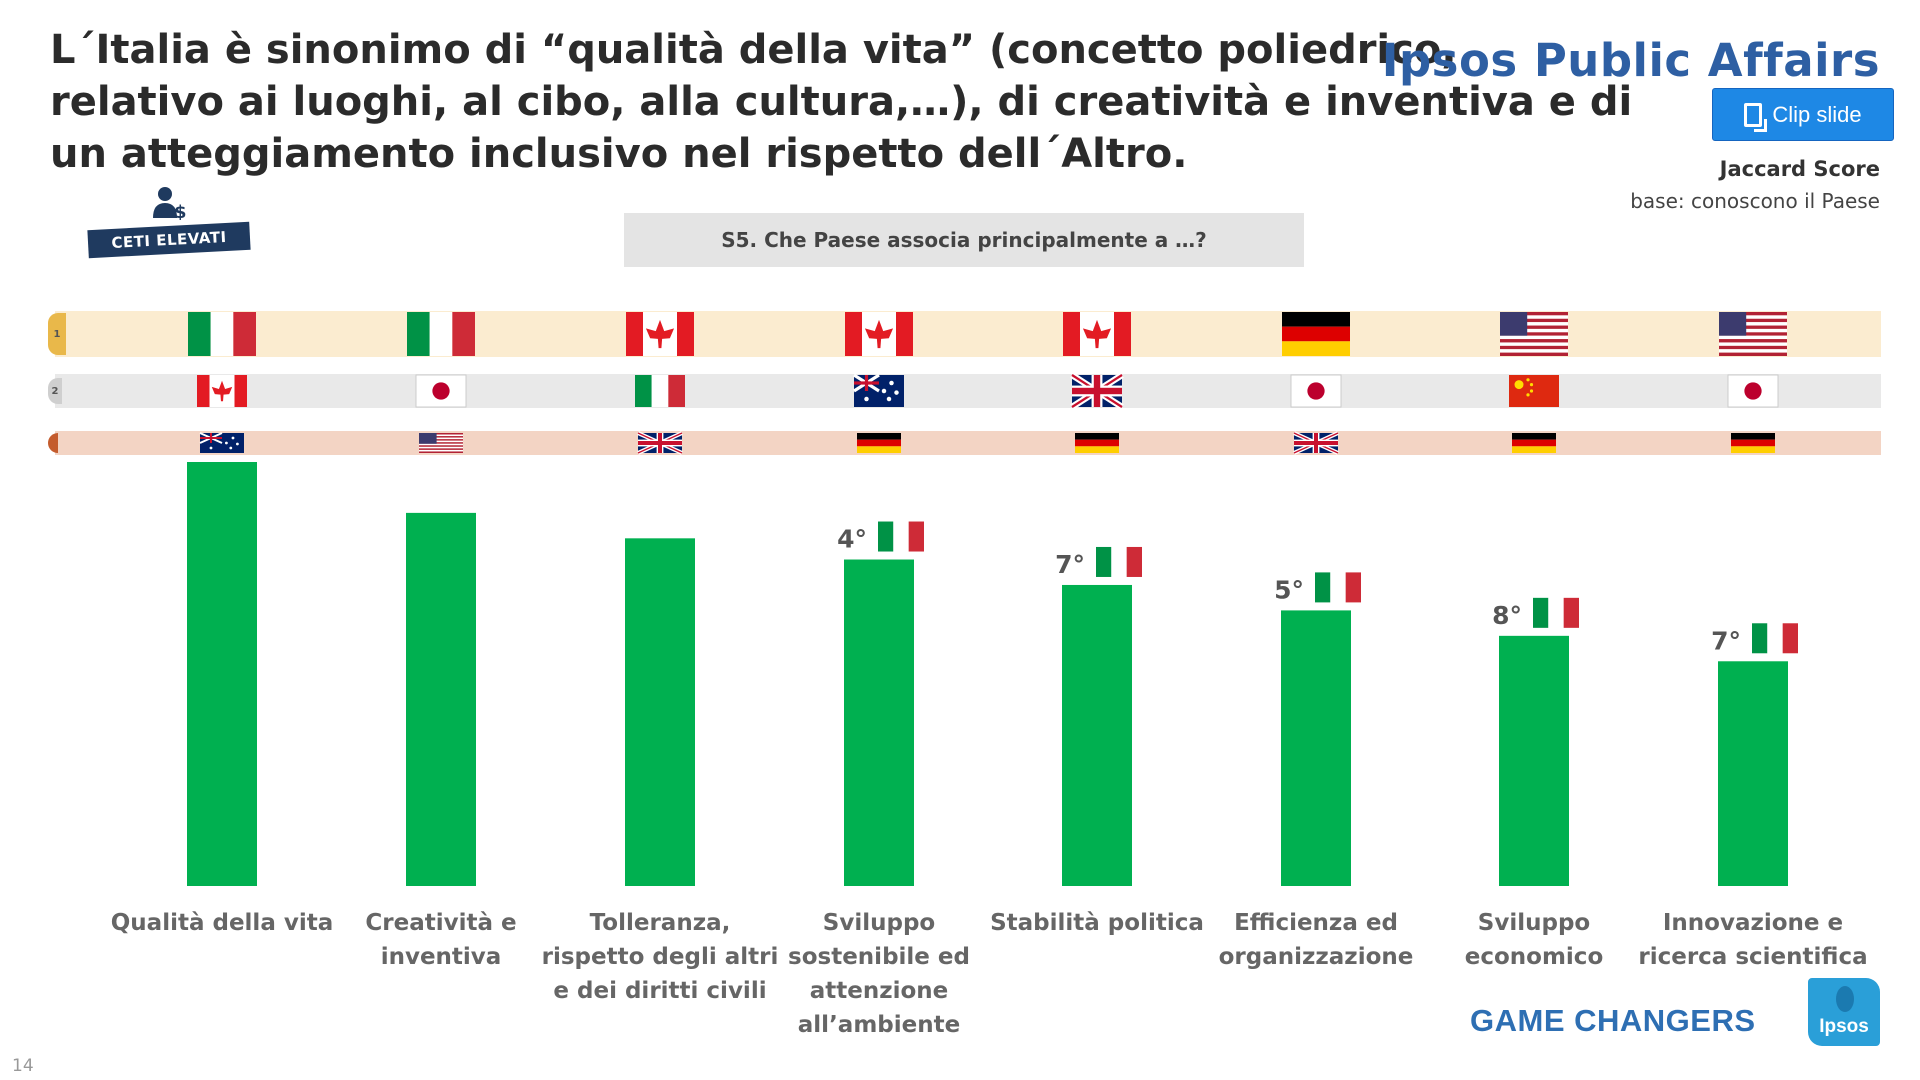  I want to click on category-label: Efficienza ed organizzazione, so click(1316, 940).